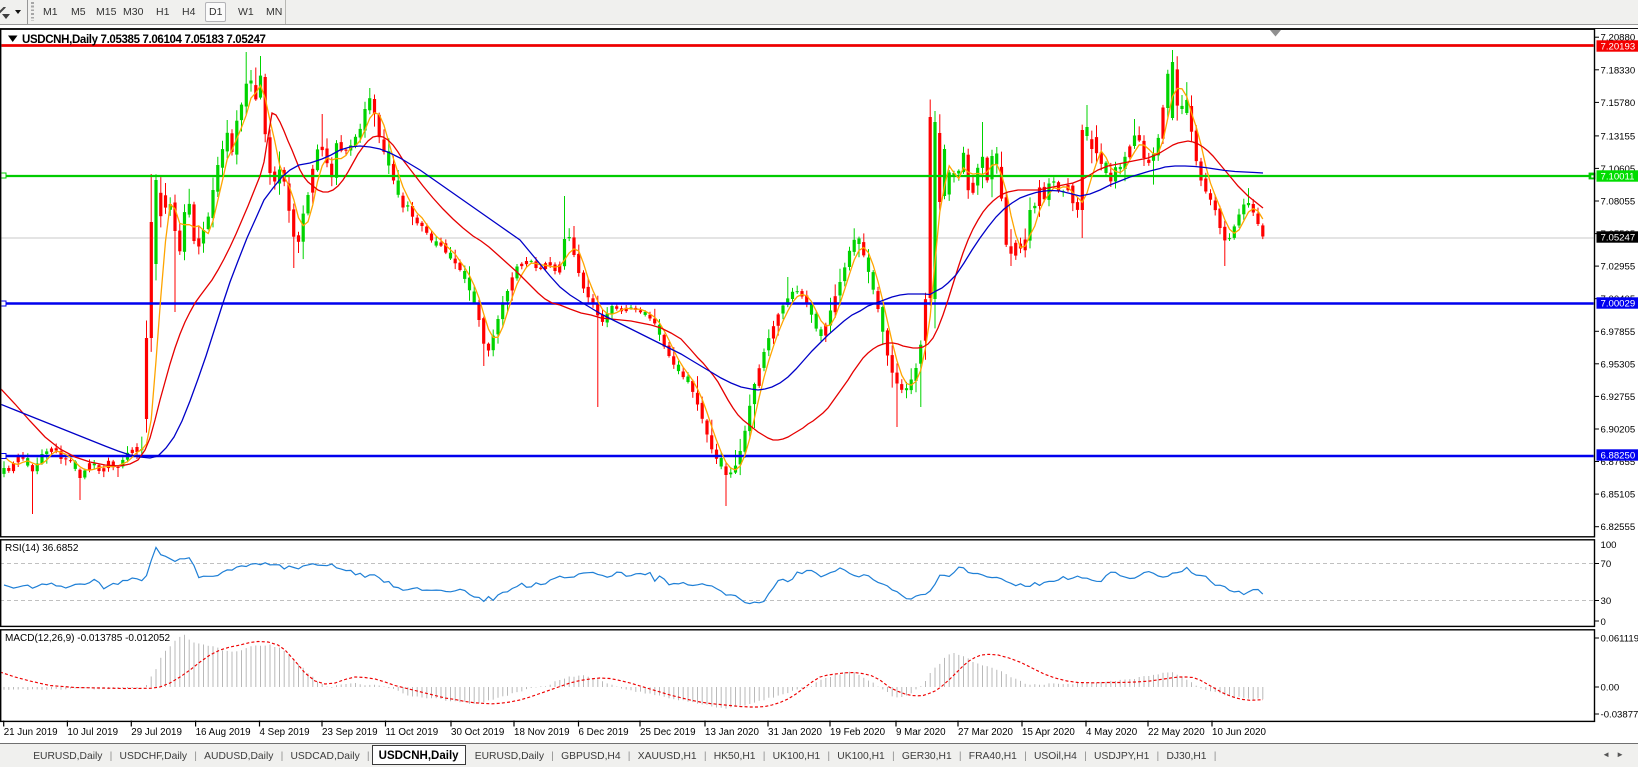 The height and width of the screenshot is (767, 1638). I want to click on svg-text: 7.13155, so click(1618, 136).